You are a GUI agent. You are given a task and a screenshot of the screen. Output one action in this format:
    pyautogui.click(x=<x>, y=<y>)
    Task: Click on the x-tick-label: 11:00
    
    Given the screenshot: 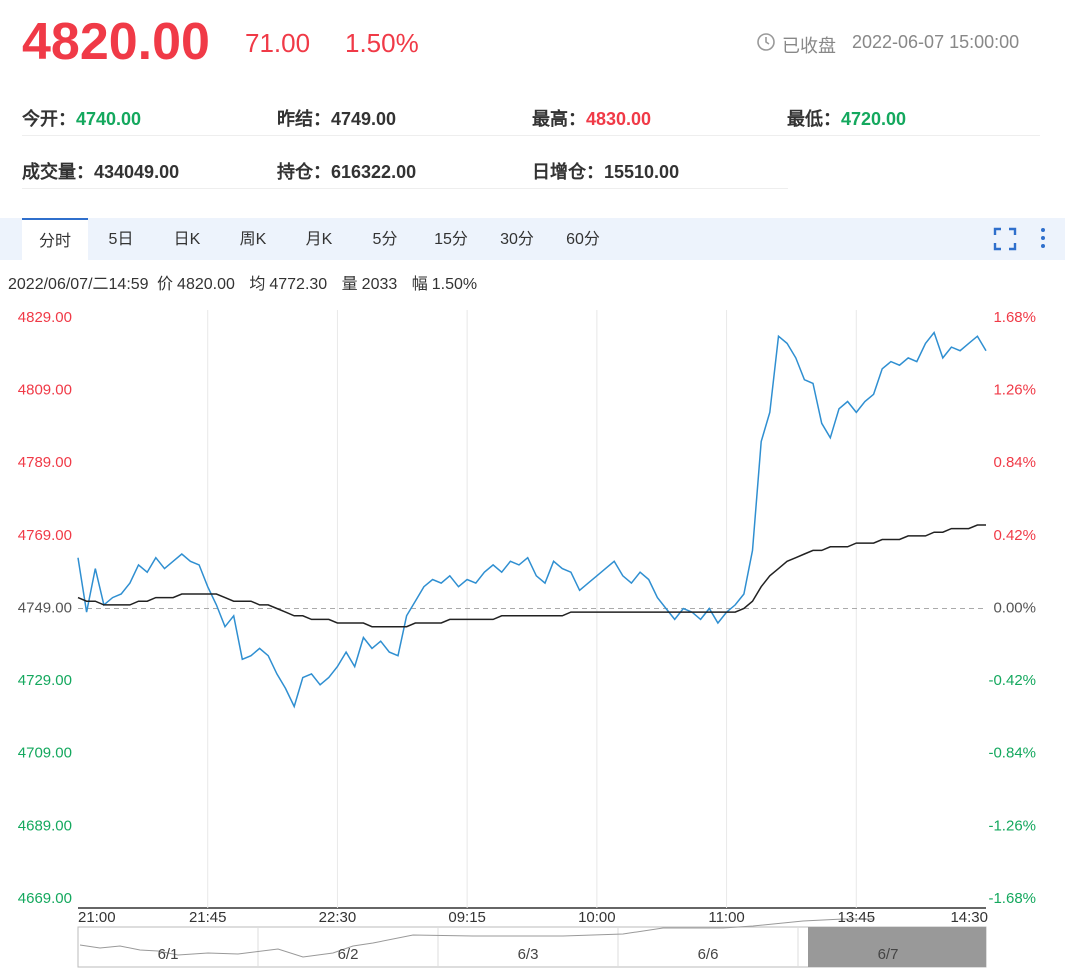 What is the action you would take?
    pyautogui.click(x=726, y=917)
    